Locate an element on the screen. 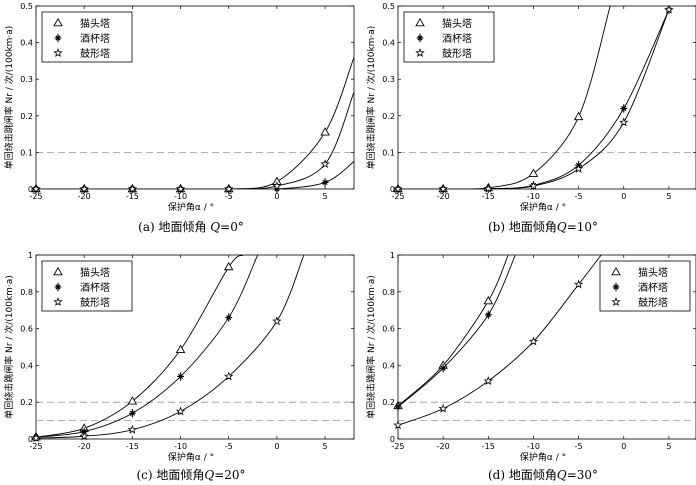 The height and width of the screenshot is (485, 696). caption-prefix: (b) 地面倾角 is located at coordinates (522, 227).